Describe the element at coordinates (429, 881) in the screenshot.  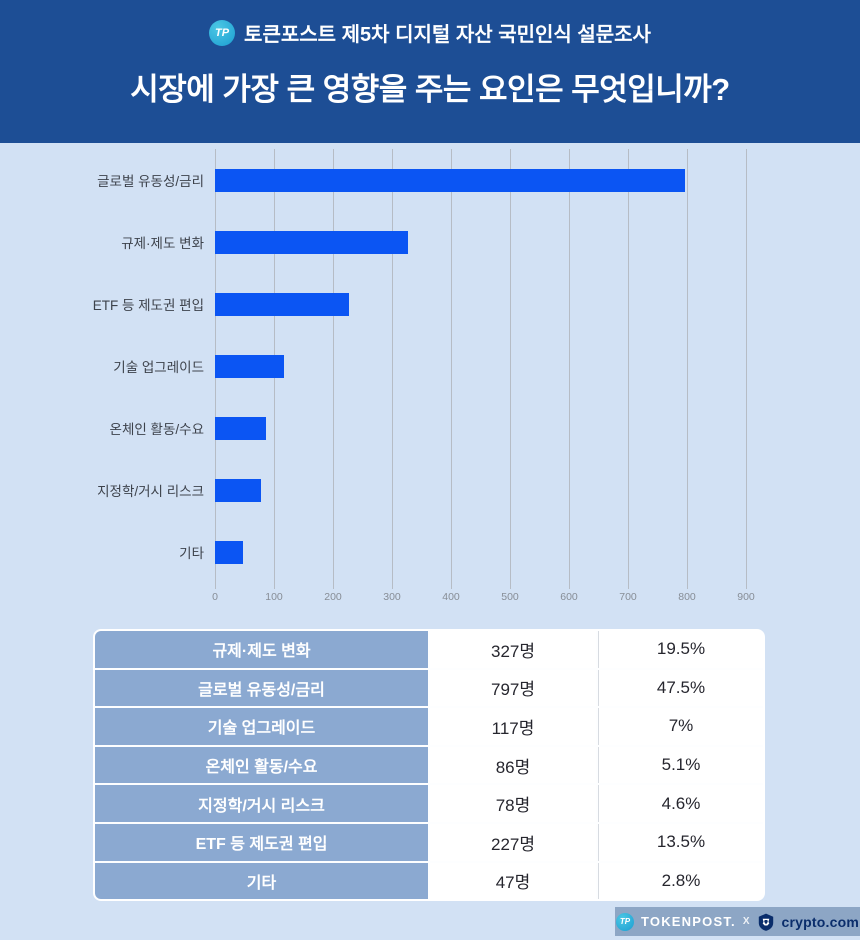
I see `table-row: 기타 47명 2.8%` at that location.